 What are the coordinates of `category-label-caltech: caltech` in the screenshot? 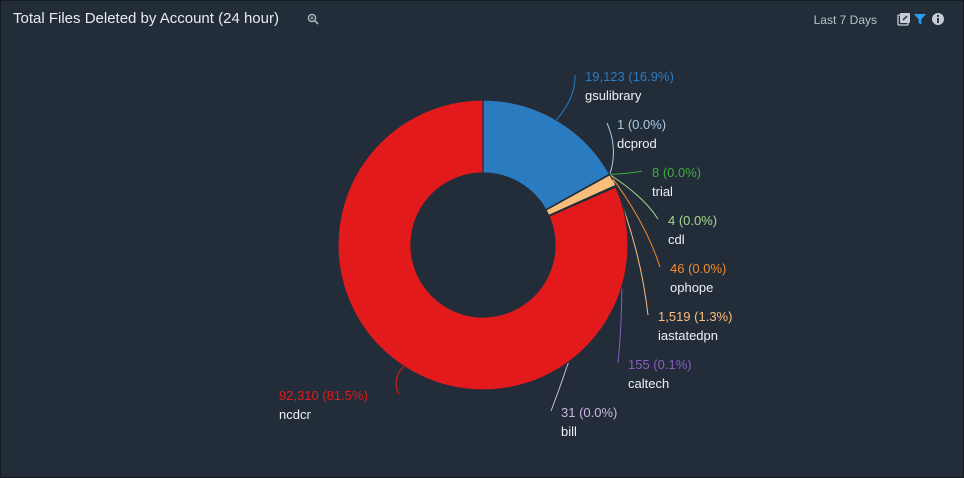 It's located at (648, 383).